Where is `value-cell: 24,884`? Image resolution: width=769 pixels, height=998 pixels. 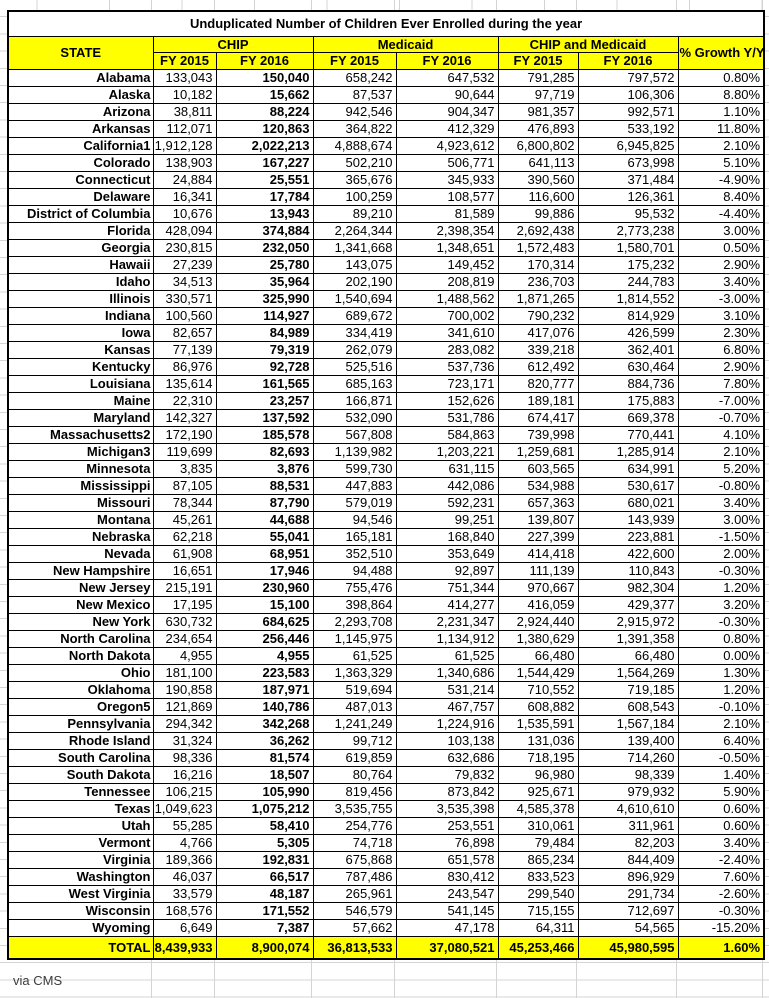 value-cell: 24,884 is located at coordinates (184, 180).